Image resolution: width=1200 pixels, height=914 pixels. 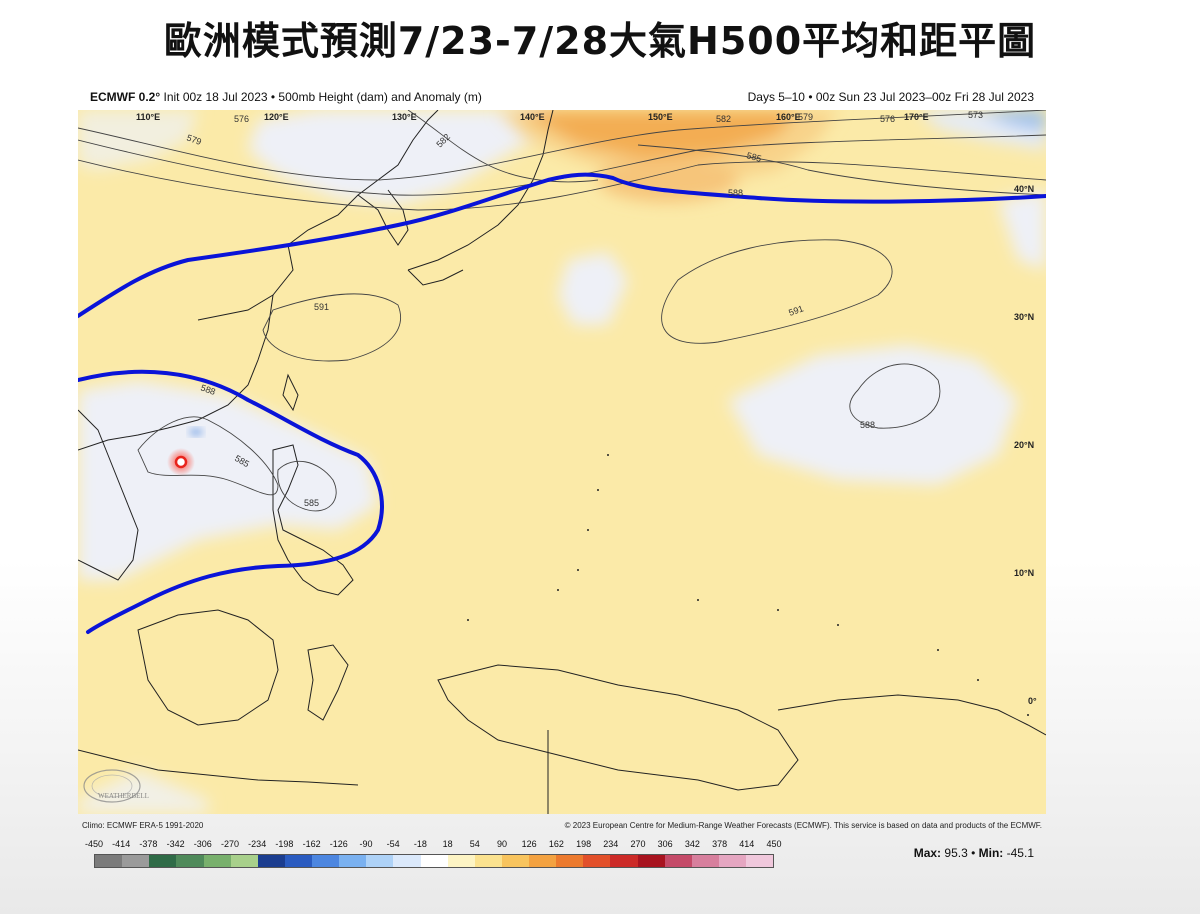 What do you see at coordinates (956, 853) in the screenshot?
I see `max-value: 95.3` at bounding box center [956, 853].